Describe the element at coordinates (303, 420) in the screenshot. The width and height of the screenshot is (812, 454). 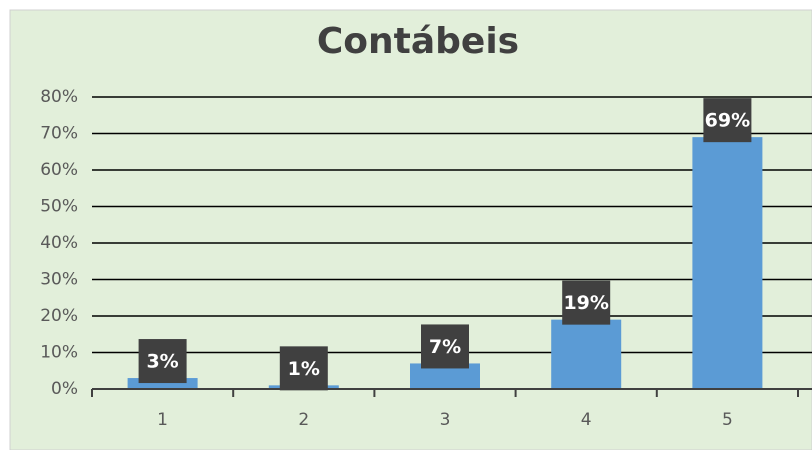
I see `x-tick-label: 2` at that location.